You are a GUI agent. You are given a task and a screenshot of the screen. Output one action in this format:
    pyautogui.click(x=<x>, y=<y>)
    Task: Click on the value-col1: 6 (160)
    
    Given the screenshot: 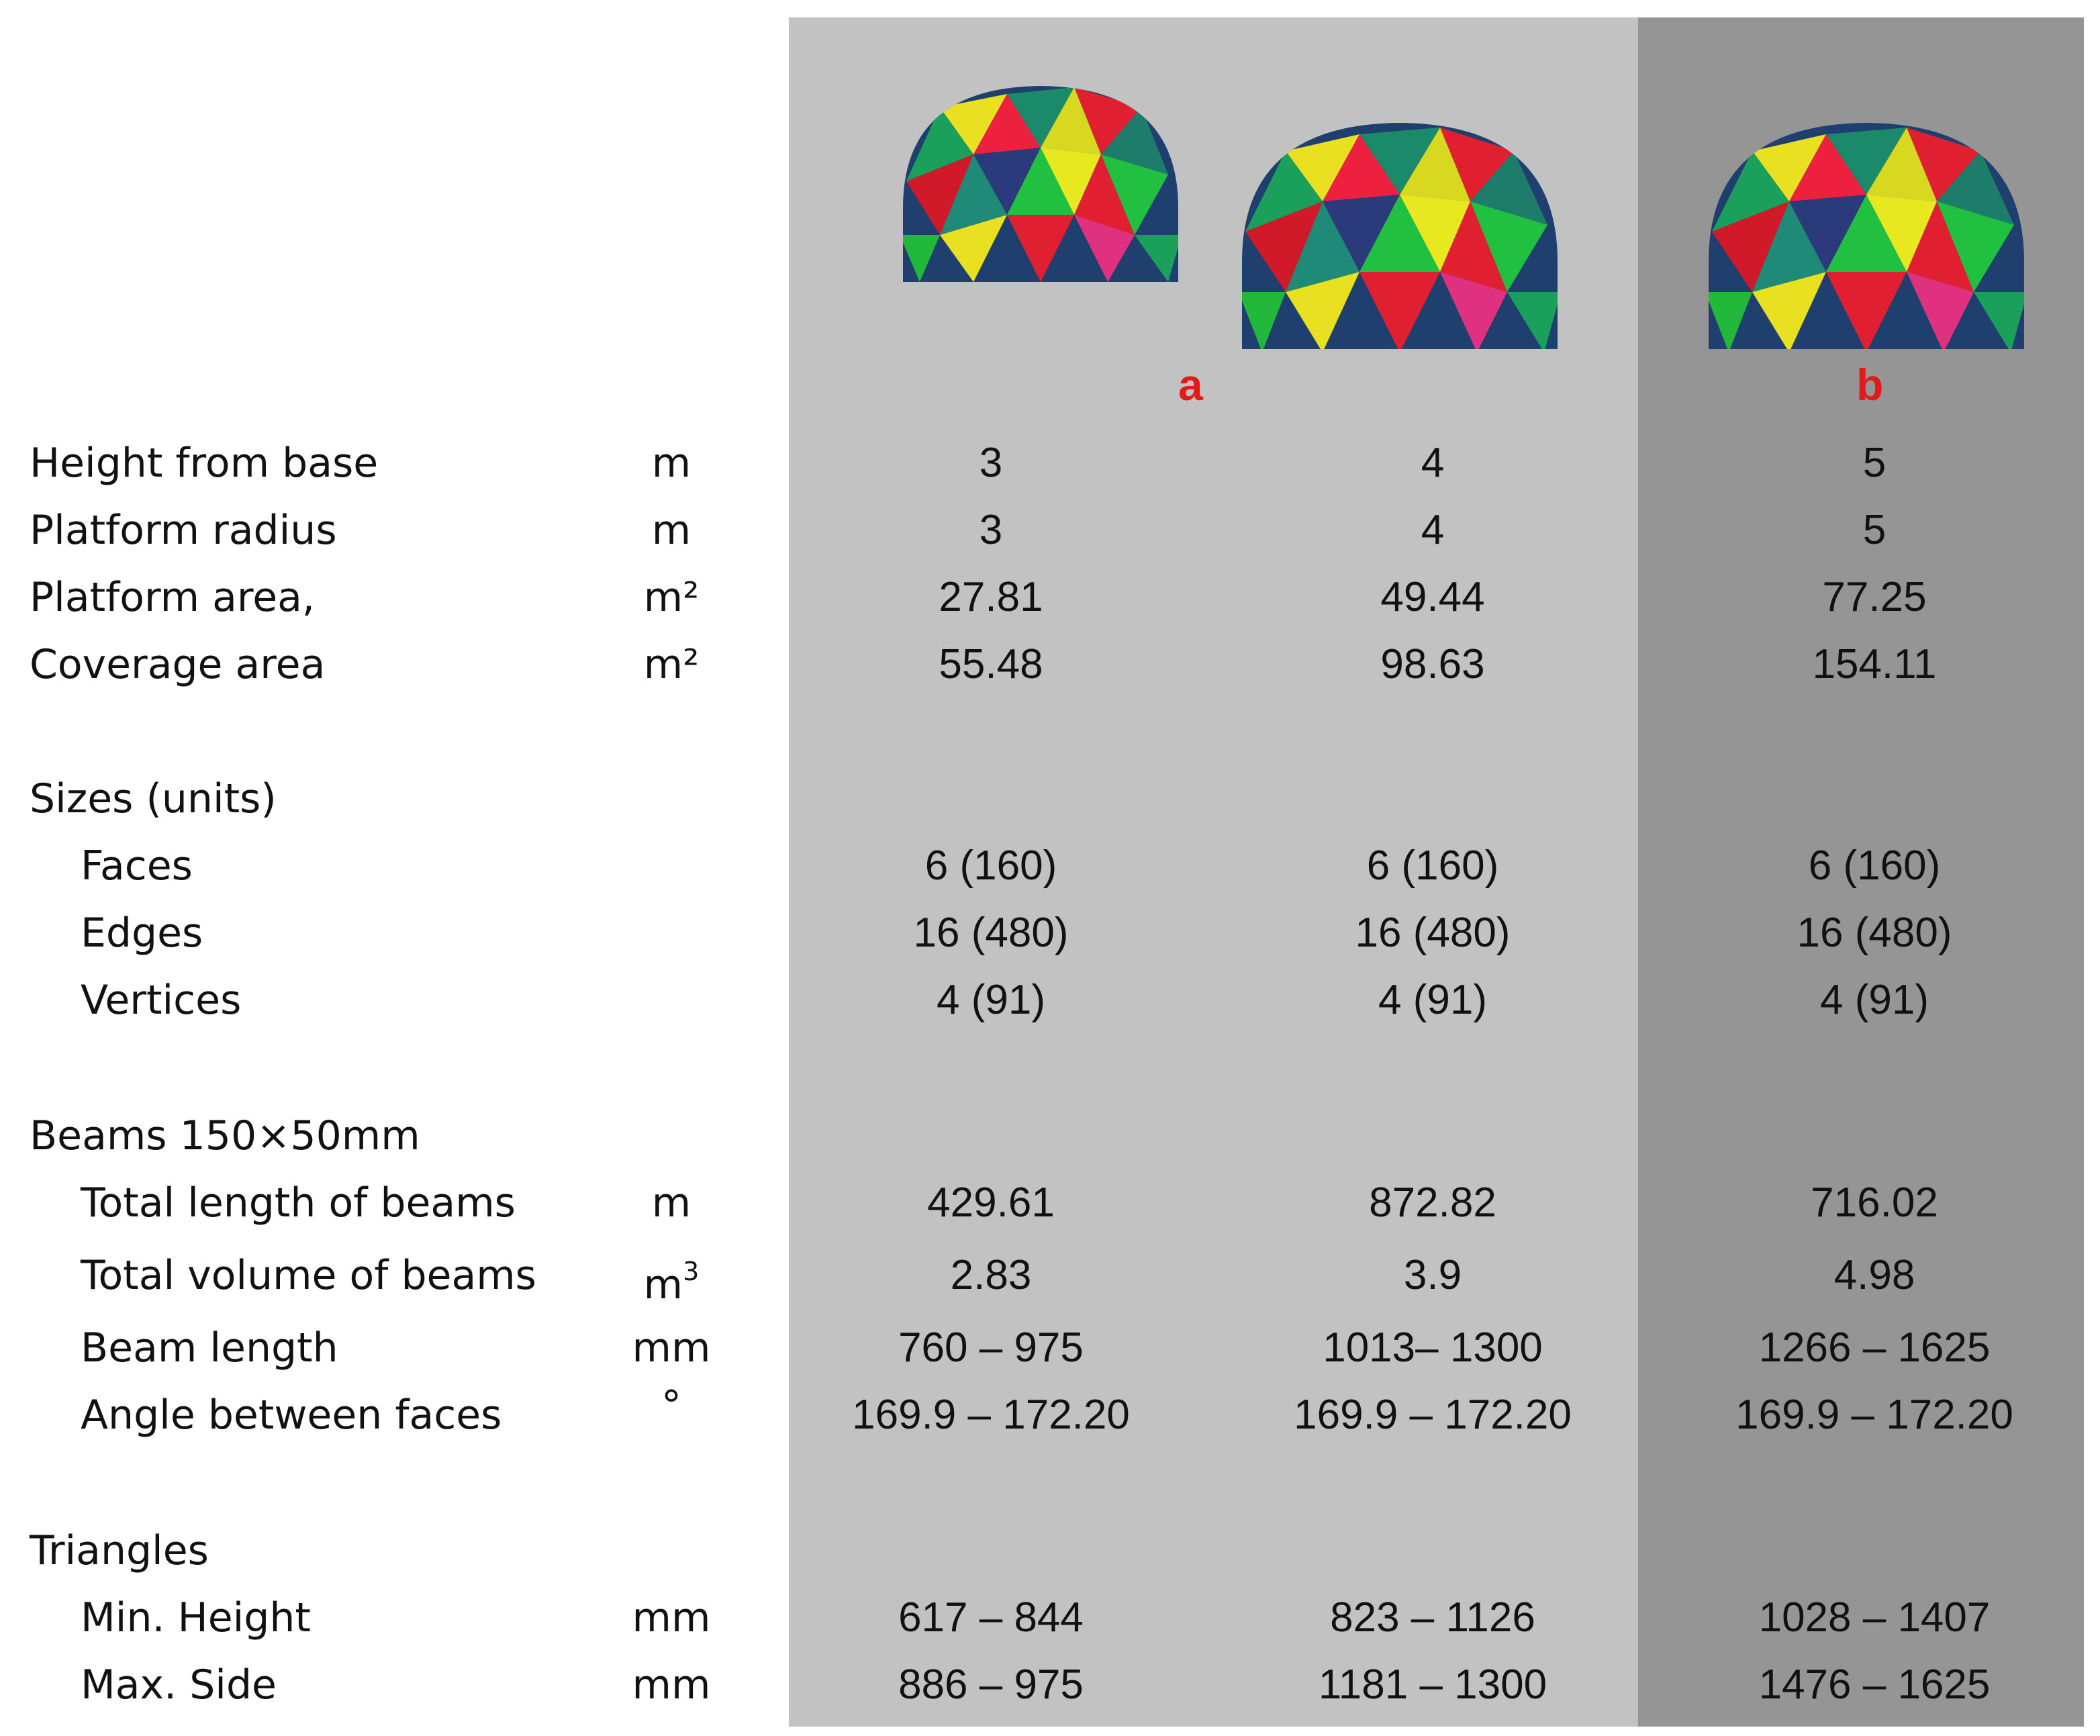 What is the action you would take?
    pyautogui.click(x=990, y=865)
    